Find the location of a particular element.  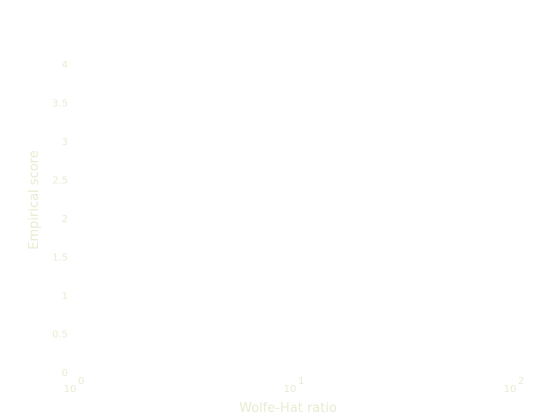

y-tick-label: 4 is located at coordinates (65, 65).